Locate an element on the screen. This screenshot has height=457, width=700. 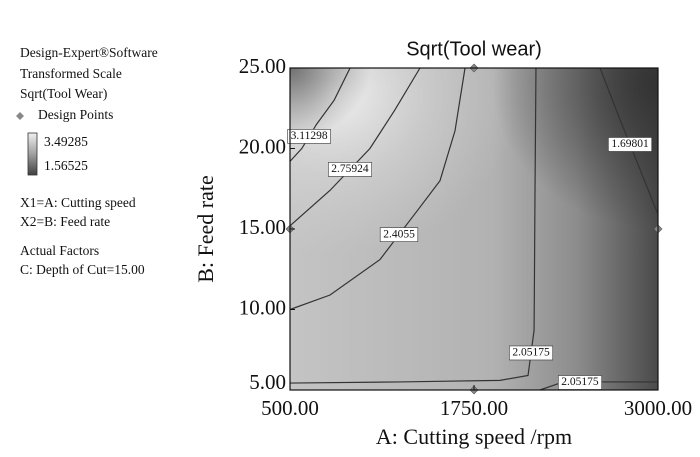
y-tick-label: 5.00 is located at coordinates (267, 382).